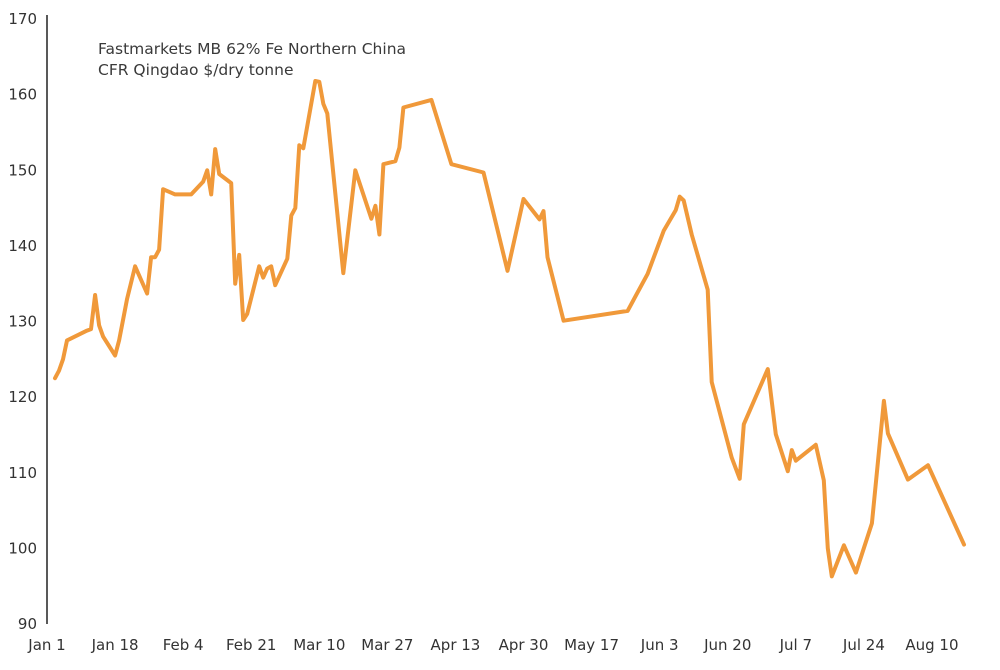  I want to click on y-tick-label: 130, so click(22, 322).